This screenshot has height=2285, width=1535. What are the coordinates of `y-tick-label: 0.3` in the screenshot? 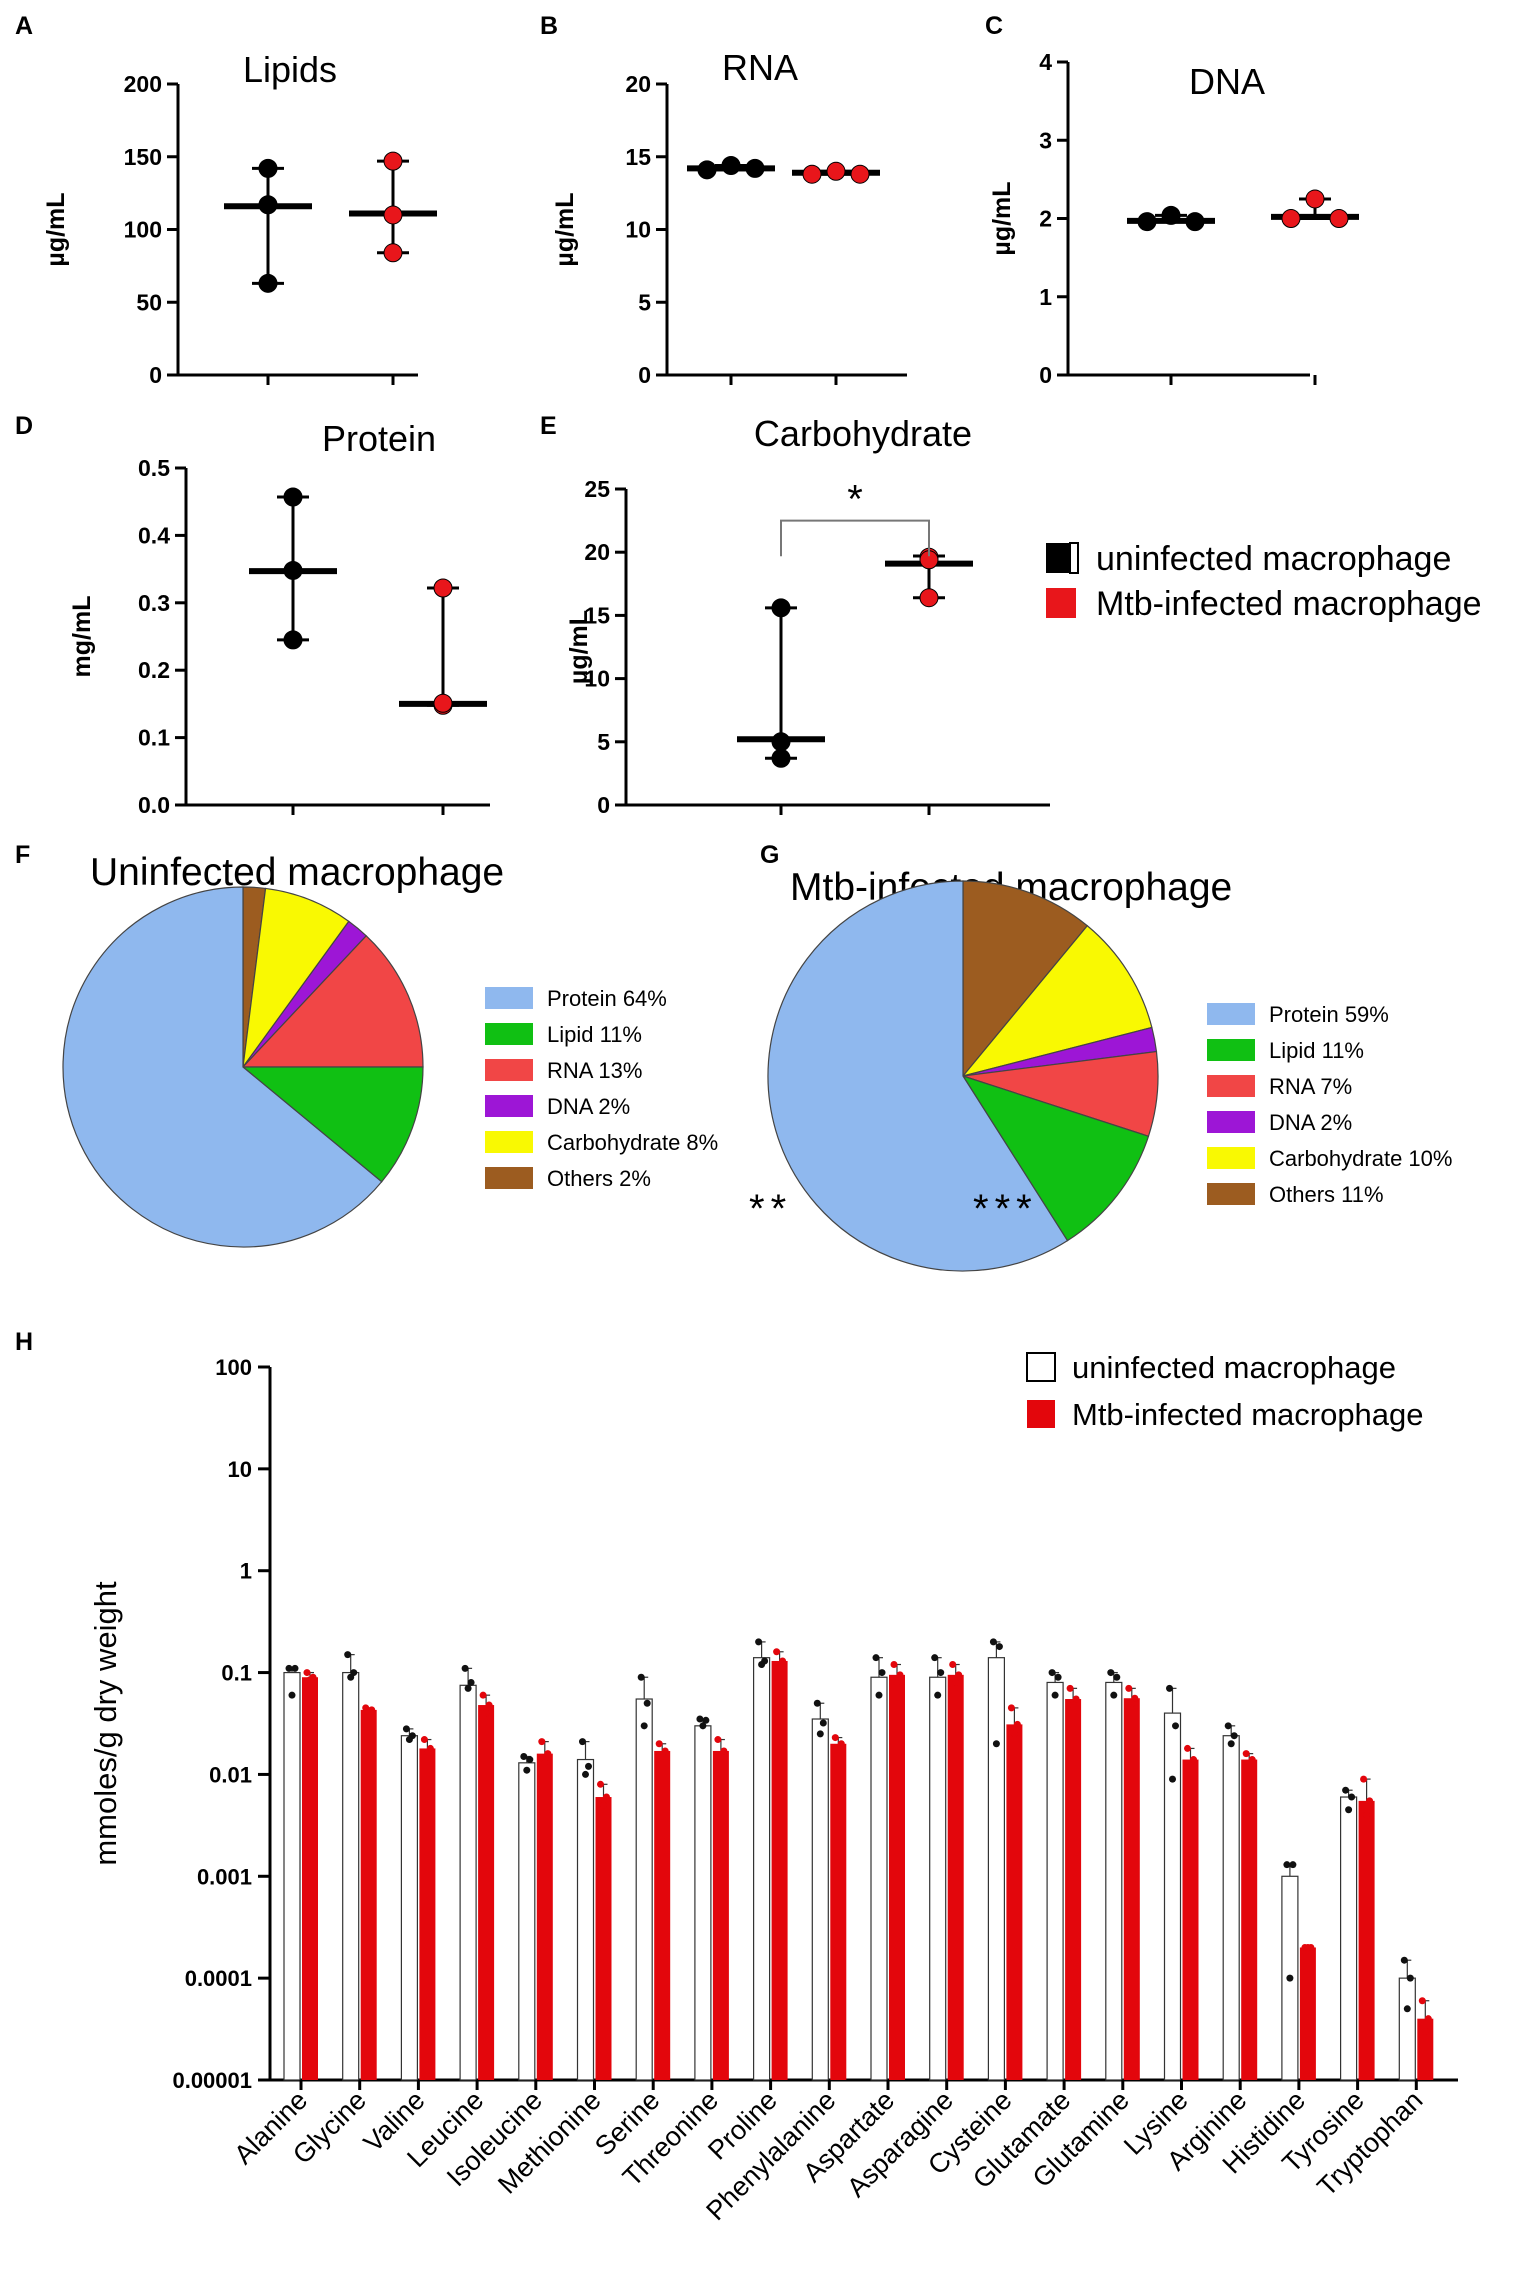 It's located at (154, 603).